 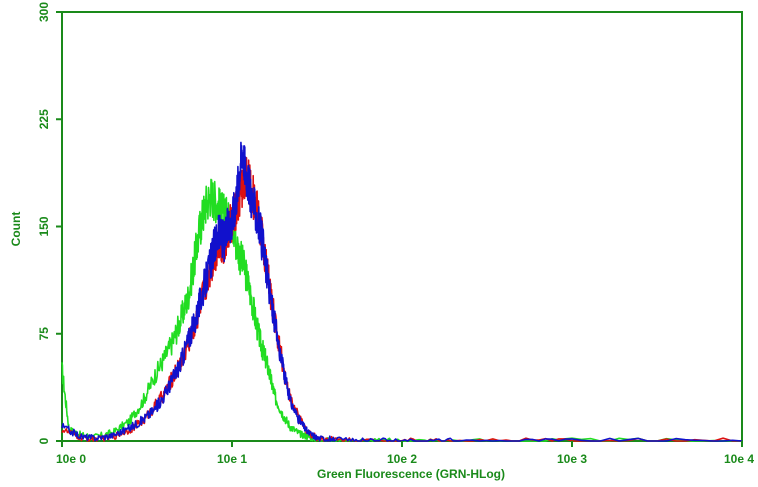 What do you see at coordinates (739, 459) in the screenshot?
I see `x-tick-label: 10e 4` at bounding box center [739, 459].